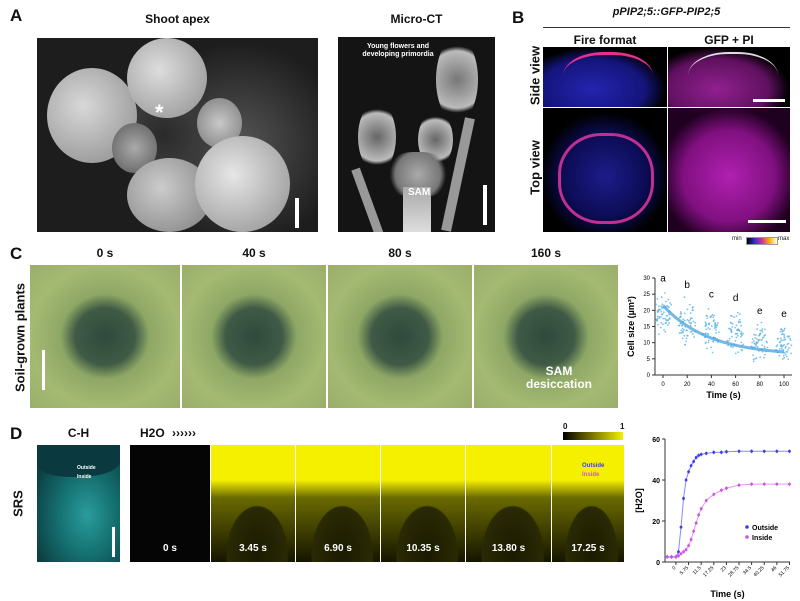 The width and height of the screenshot is (800, 601). I want to click on ch-title: C-H, so click(78, 433).